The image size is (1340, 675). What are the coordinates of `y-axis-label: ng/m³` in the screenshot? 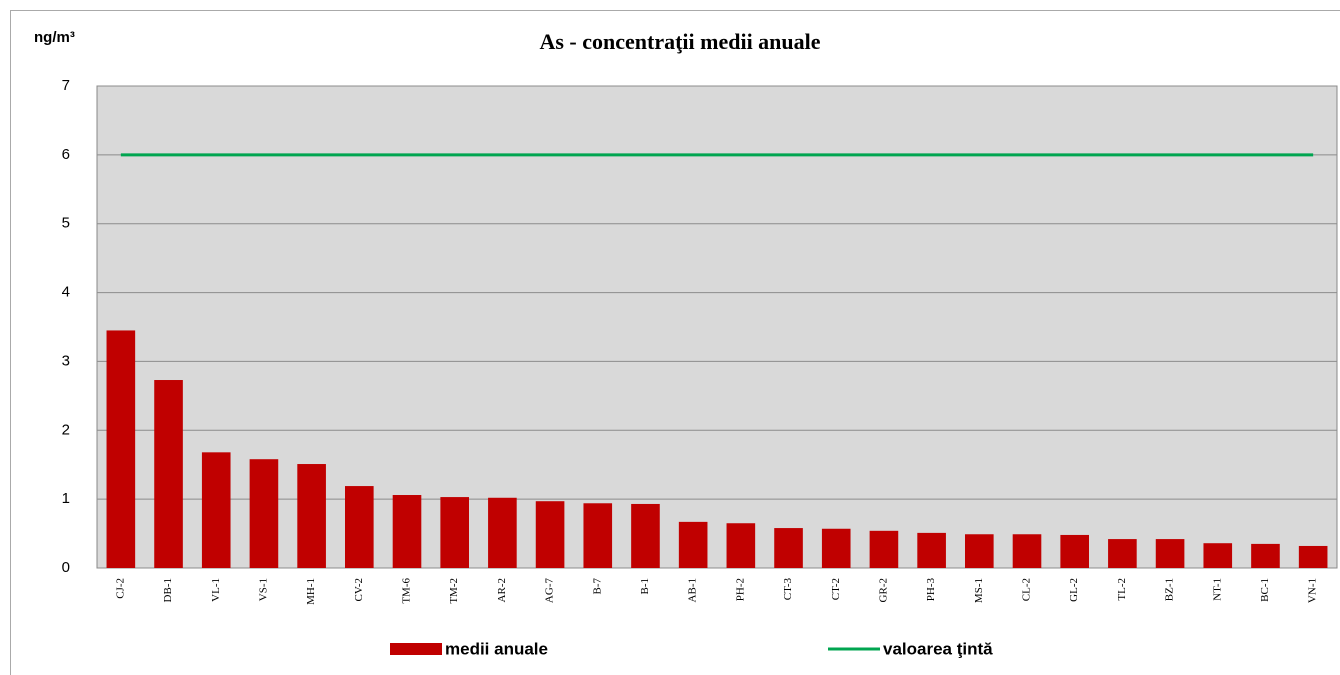 It's located at (54, 37).